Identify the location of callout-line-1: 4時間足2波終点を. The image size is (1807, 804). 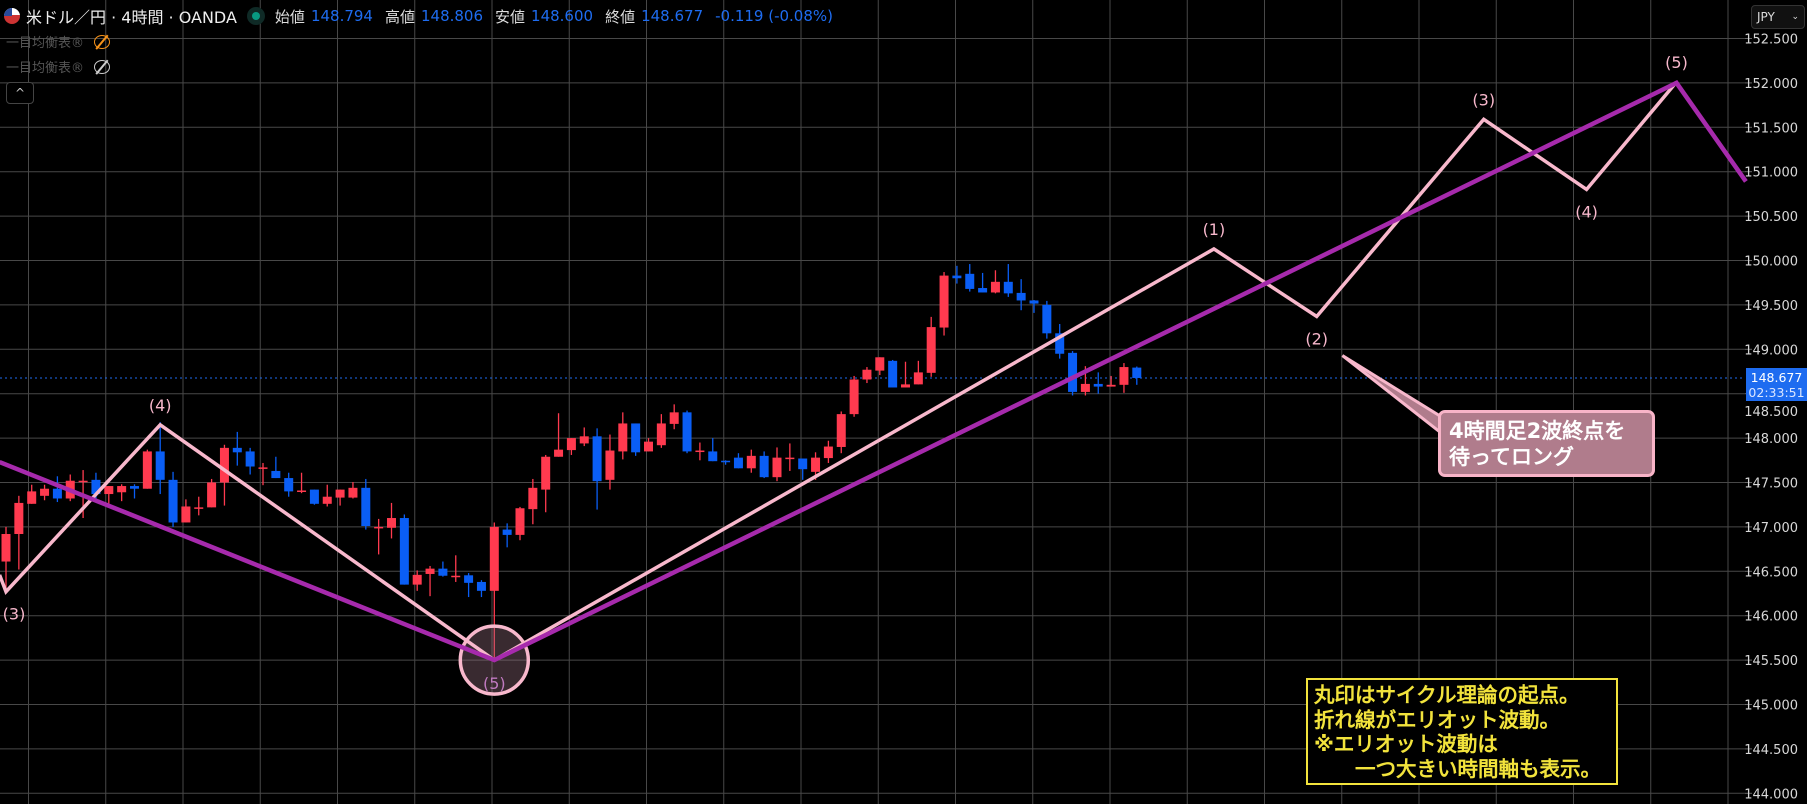
(1537, 431).